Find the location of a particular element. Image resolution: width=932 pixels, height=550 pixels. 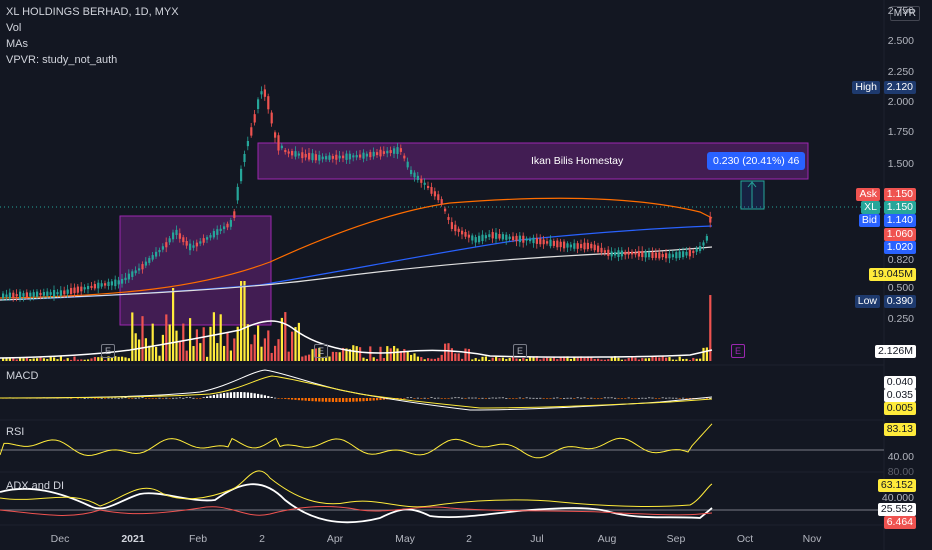

legend-item-vol: Vol is located at coordinates (14, 28).